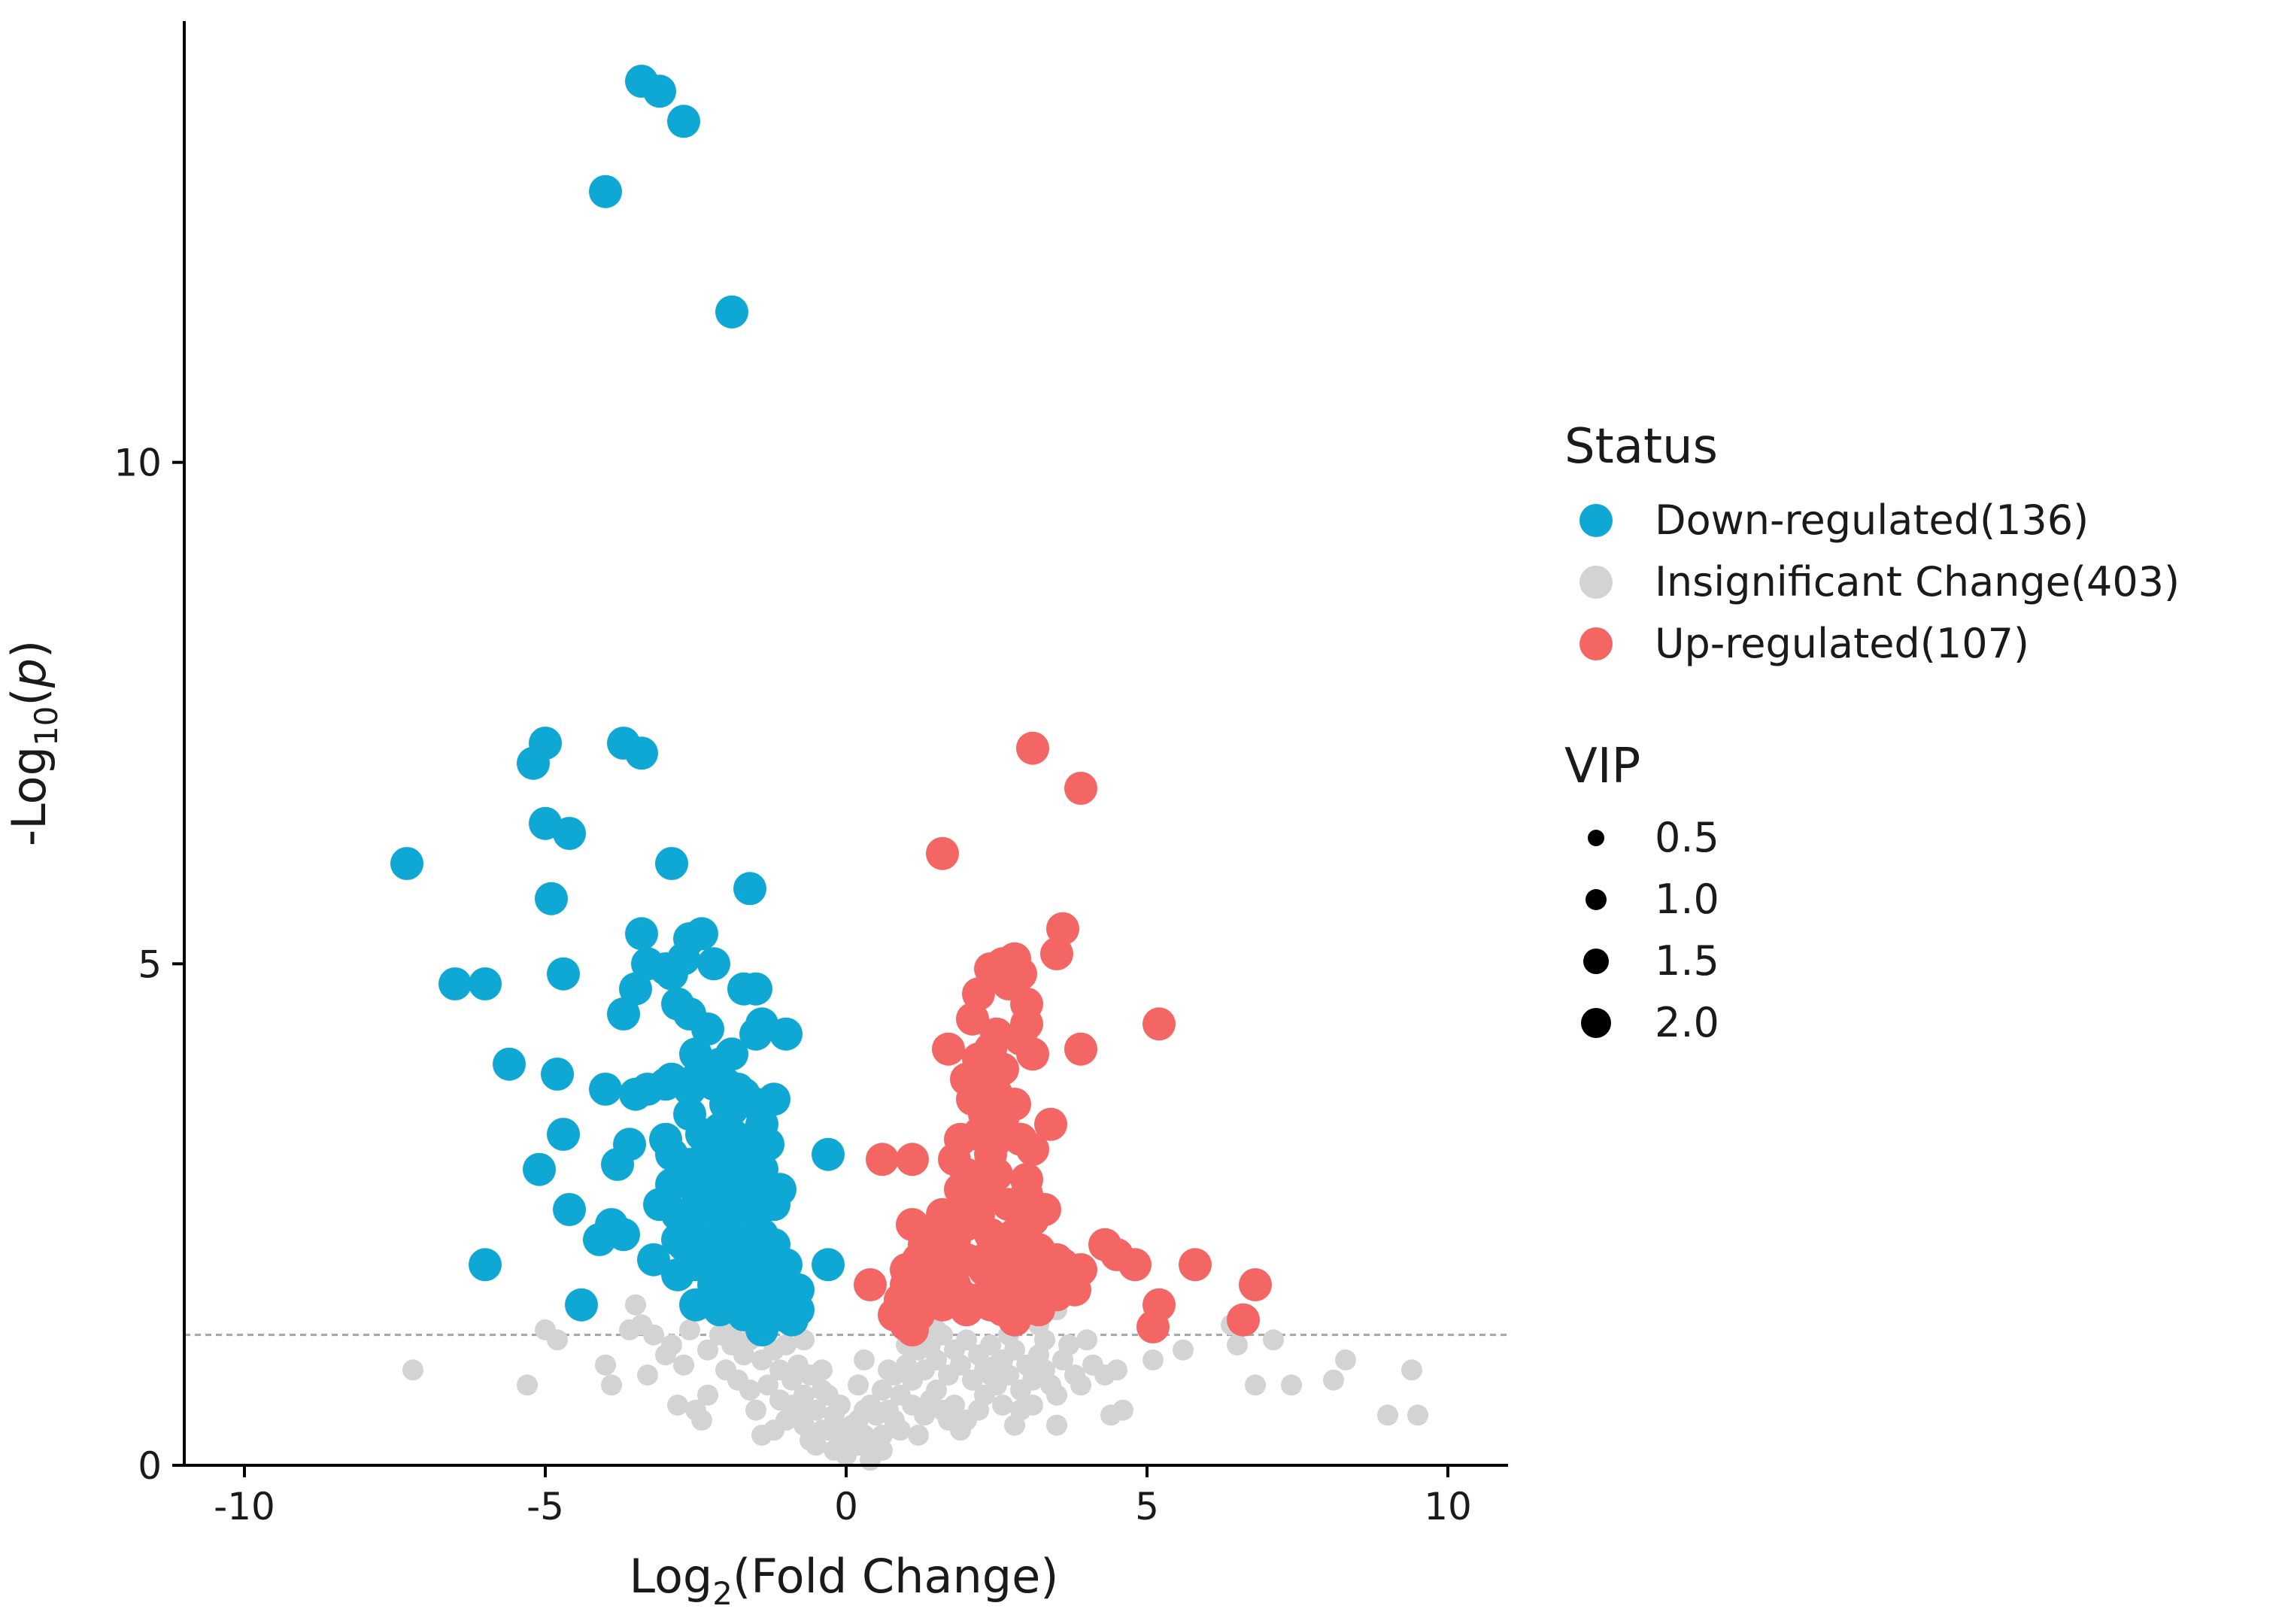 The image size is (2285, 1624). What do you see at coordinates (245, 1506) in the screenshot?
I see `x-tick-label: -10` at bounding box center [245, 1506].